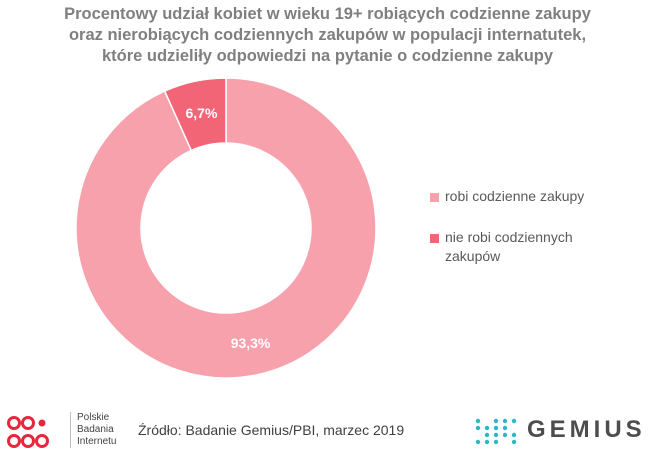 This screenshot has height=461, width=655. Describe the element at coordinates (515, 196) in the screenshot. I see `legend-label-robi: robi codzienne zakupy` at that location.